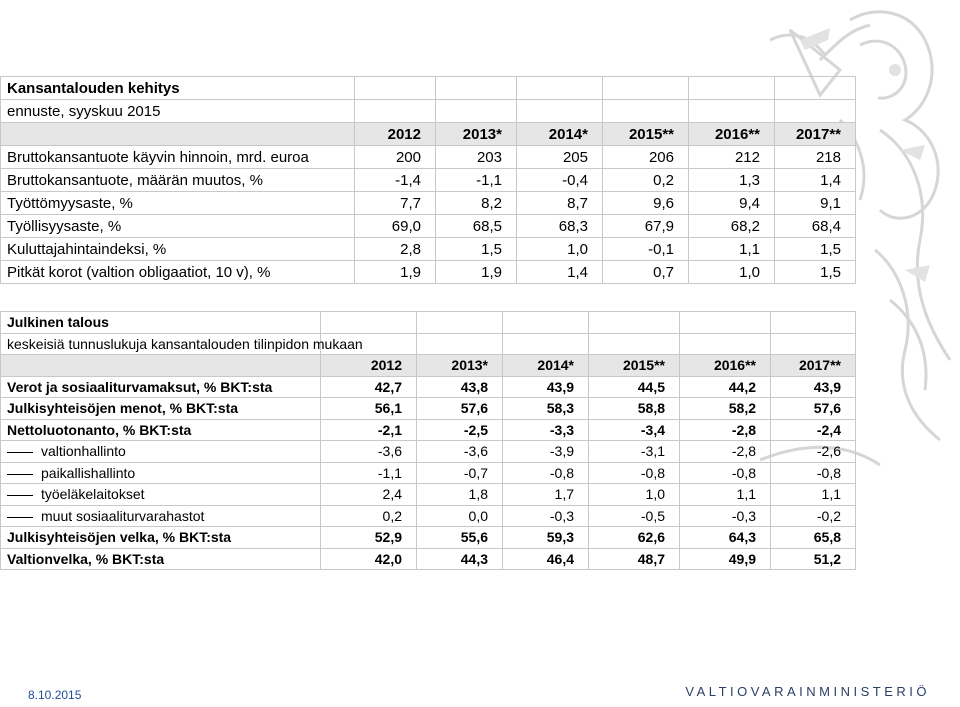 This screenshot has height=707, width=960. I want to click on cell-value: 52,9, so click(368, 537).